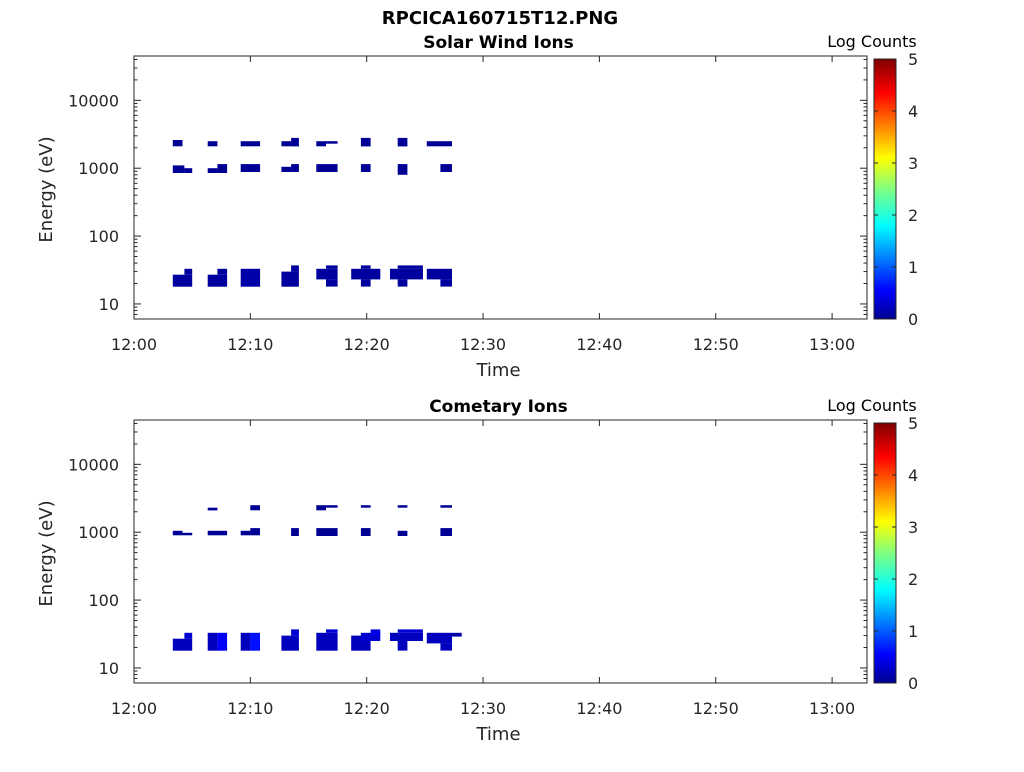 The image size is (1024, 772). Describe the element at coordinates (872, 405) in the screenshot. I see `colorbar-label: Log Counts` at that location.